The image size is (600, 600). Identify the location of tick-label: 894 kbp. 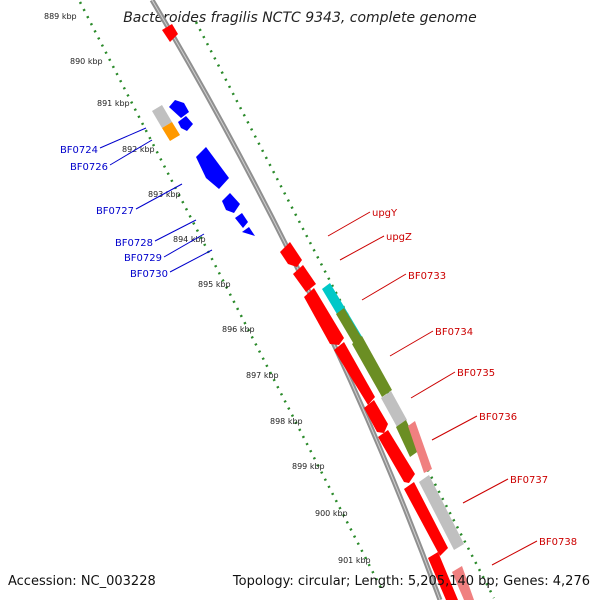
(189, 239).